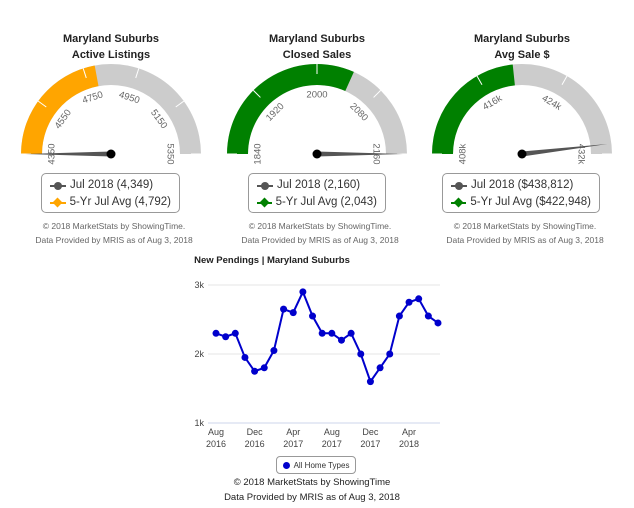 The width and height of the screenshot is (634, 508). Describe the element at coordinates (169, 153) in the screenshot. I see `gauge-tick-label: 5350` at that location.